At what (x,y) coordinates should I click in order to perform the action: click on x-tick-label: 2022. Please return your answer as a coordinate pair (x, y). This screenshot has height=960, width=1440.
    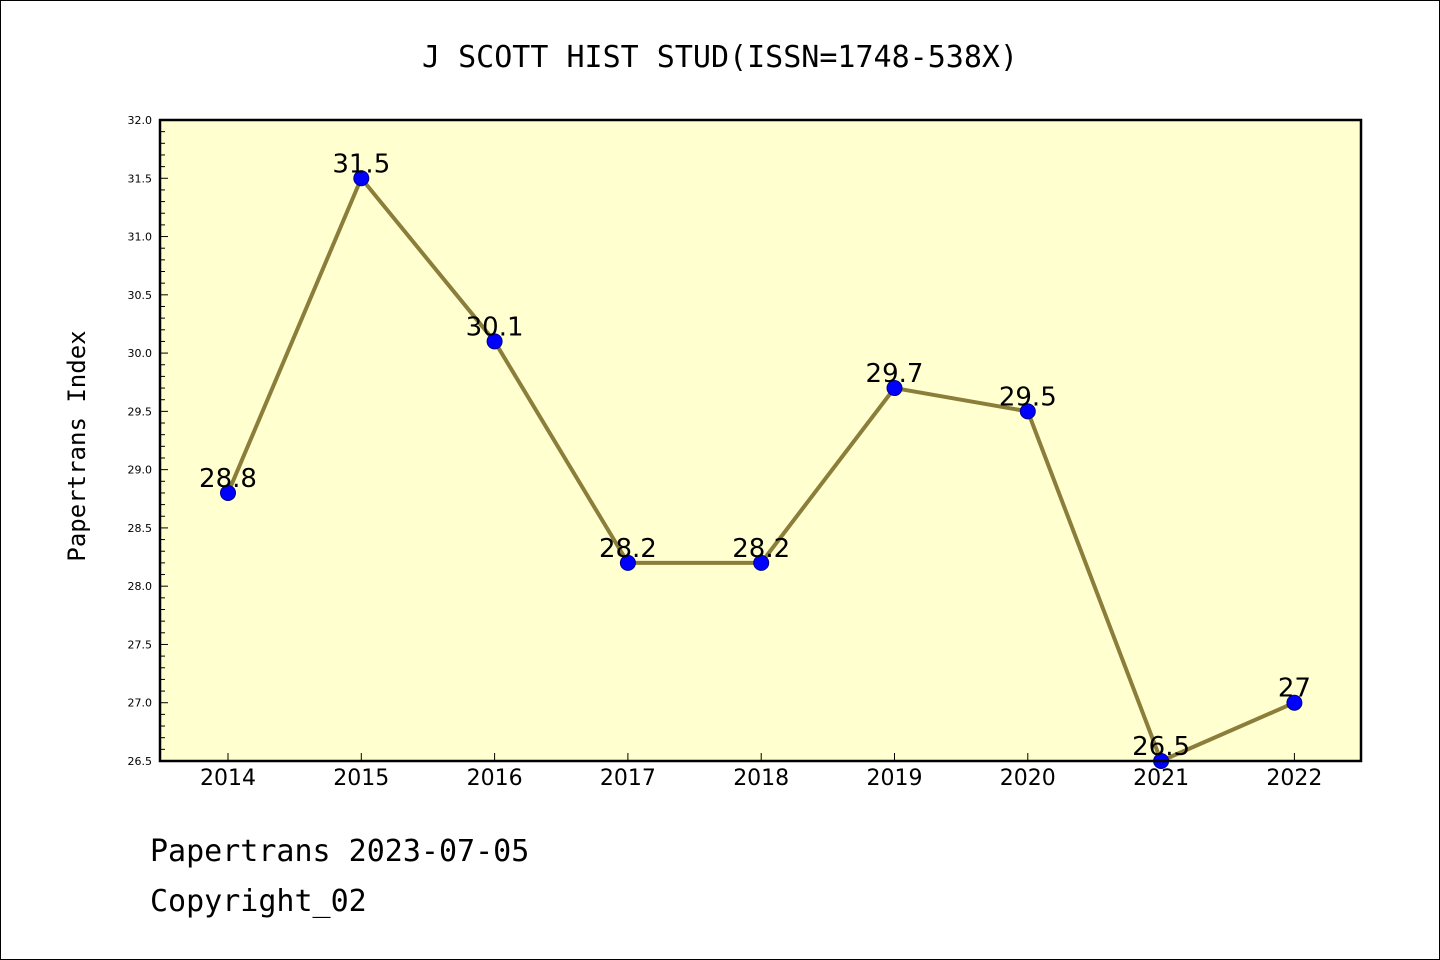
    Looking at the image, I should click on (1294, 778).